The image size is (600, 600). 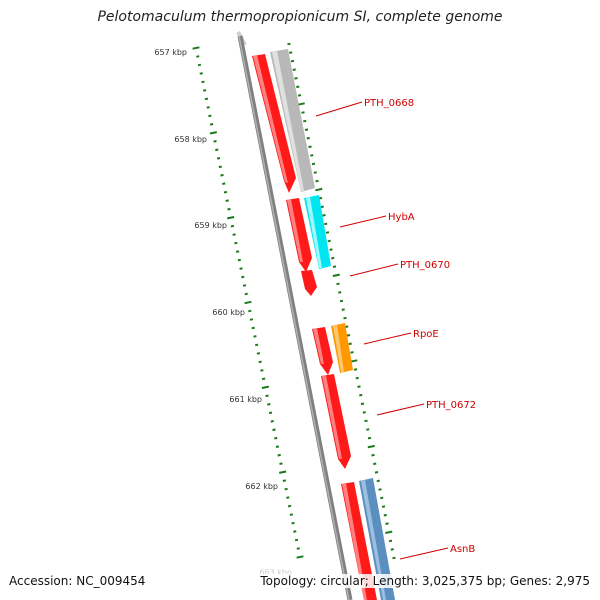 I want to click on scale-label-662: 662 kbp, so click(x=261, y=486).